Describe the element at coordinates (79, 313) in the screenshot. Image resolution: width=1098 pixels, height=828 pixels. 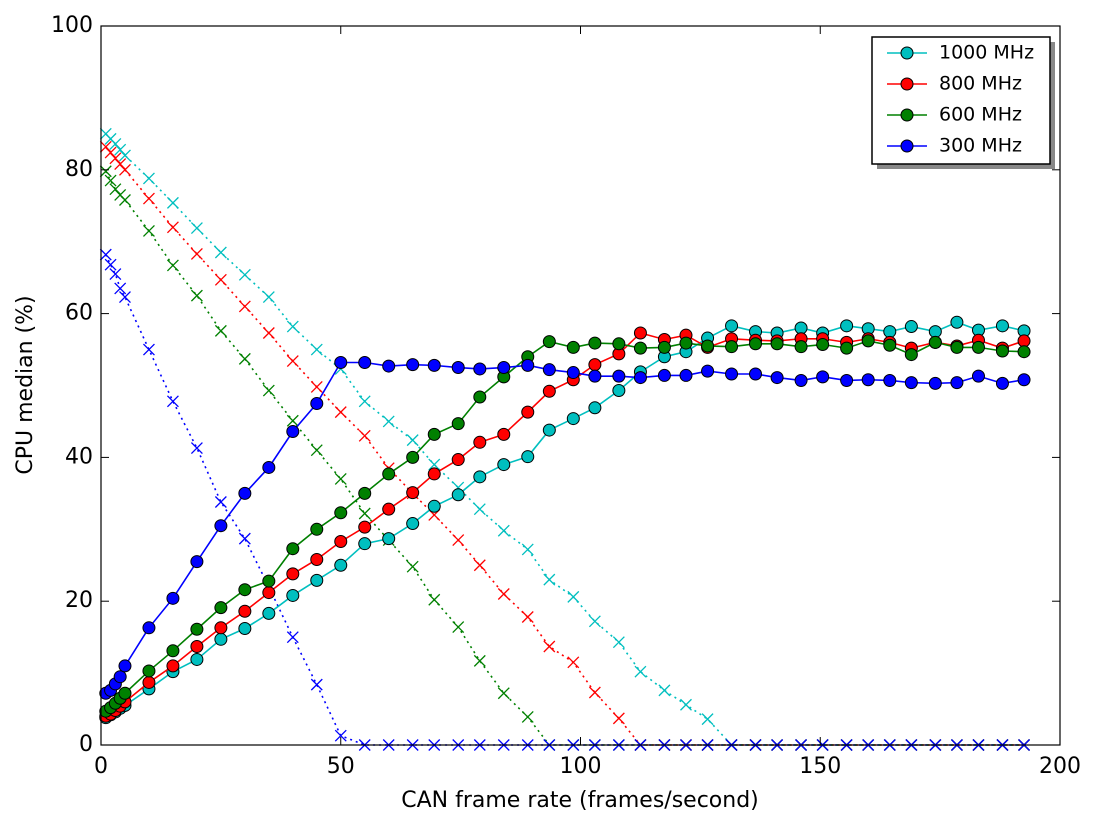
I see `y-tick-label: 60` at that location.